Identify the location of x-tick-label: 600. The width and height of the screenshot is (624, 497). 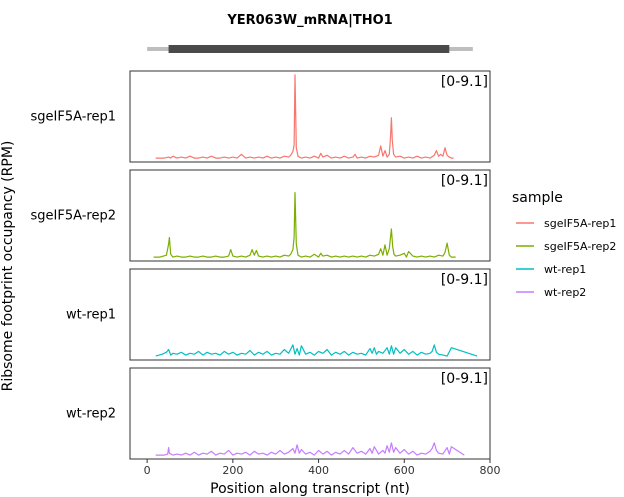
(404, 470).